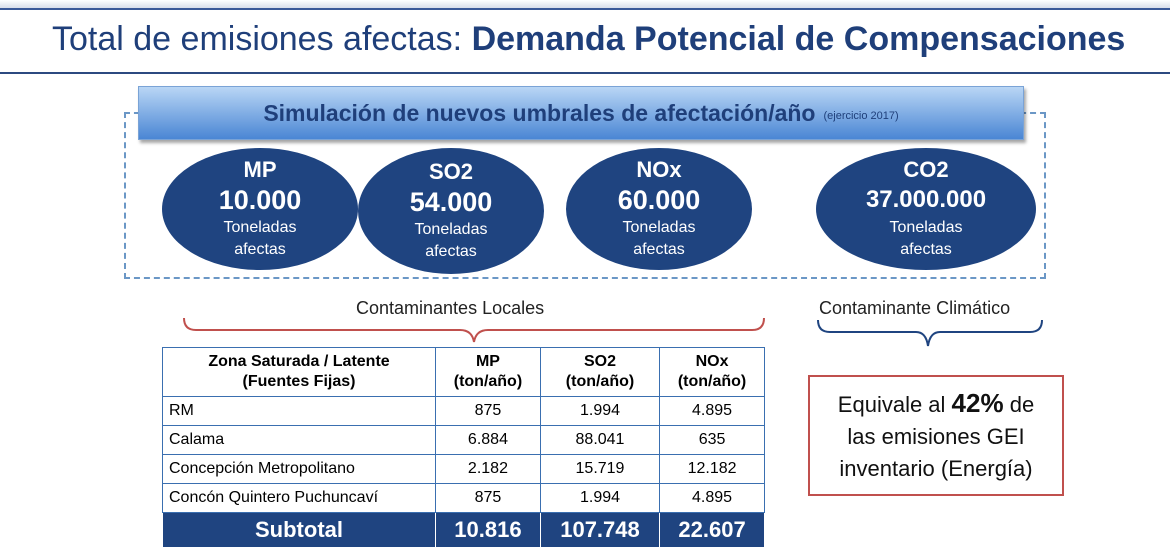 This screenshot has height=559, width=1170. Describe the element at coordinates (299, 498) in the screenshot. I see `zone-cell: Concón Quintero Puchuncaví` at that location.